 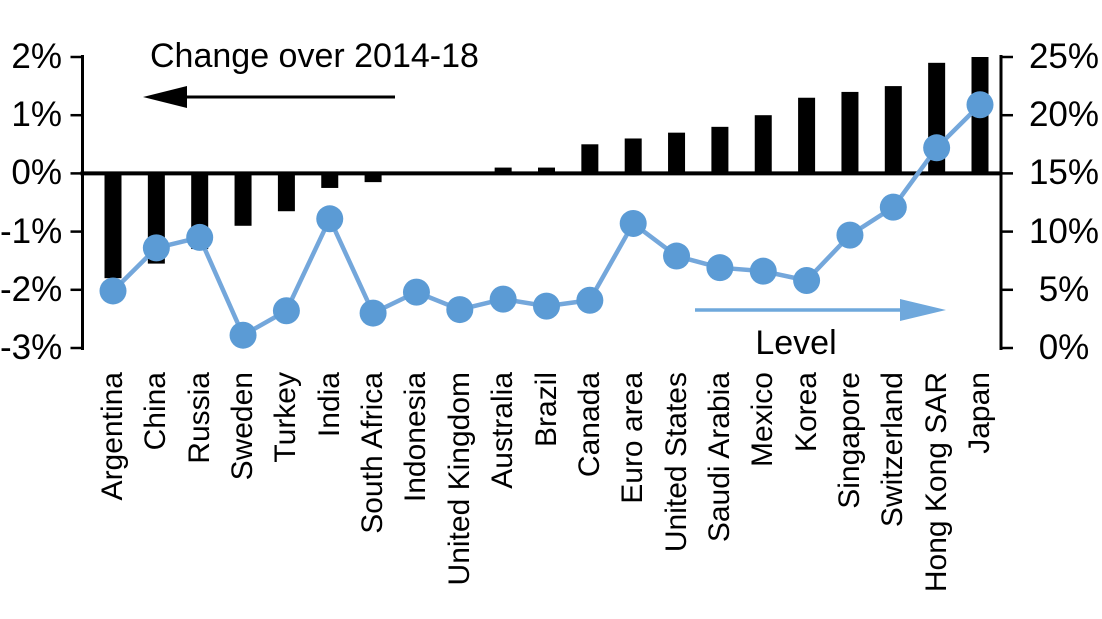 I want to click on right-arrow-head, so click(x=923, y=310).